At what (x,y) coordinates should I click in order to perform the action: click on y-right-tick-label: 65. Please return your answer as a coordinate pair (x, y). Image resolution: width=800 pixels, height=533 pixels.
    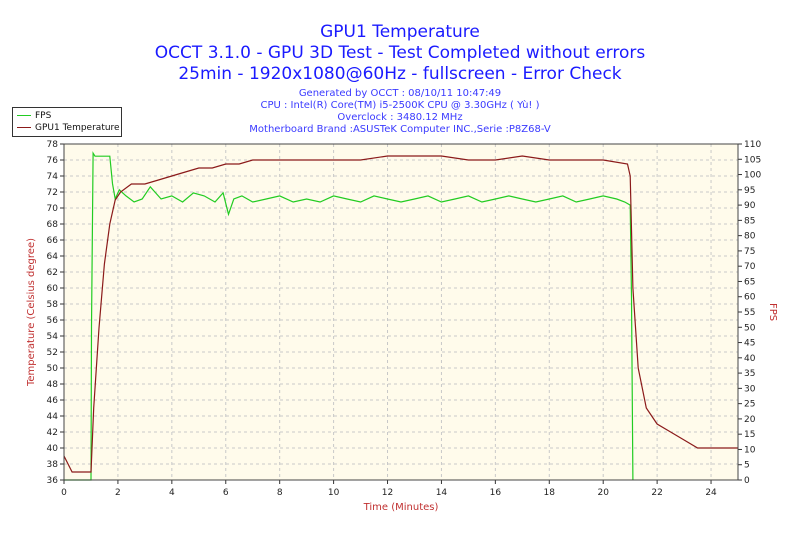
    Looking at the image, I should click on (749, 282).